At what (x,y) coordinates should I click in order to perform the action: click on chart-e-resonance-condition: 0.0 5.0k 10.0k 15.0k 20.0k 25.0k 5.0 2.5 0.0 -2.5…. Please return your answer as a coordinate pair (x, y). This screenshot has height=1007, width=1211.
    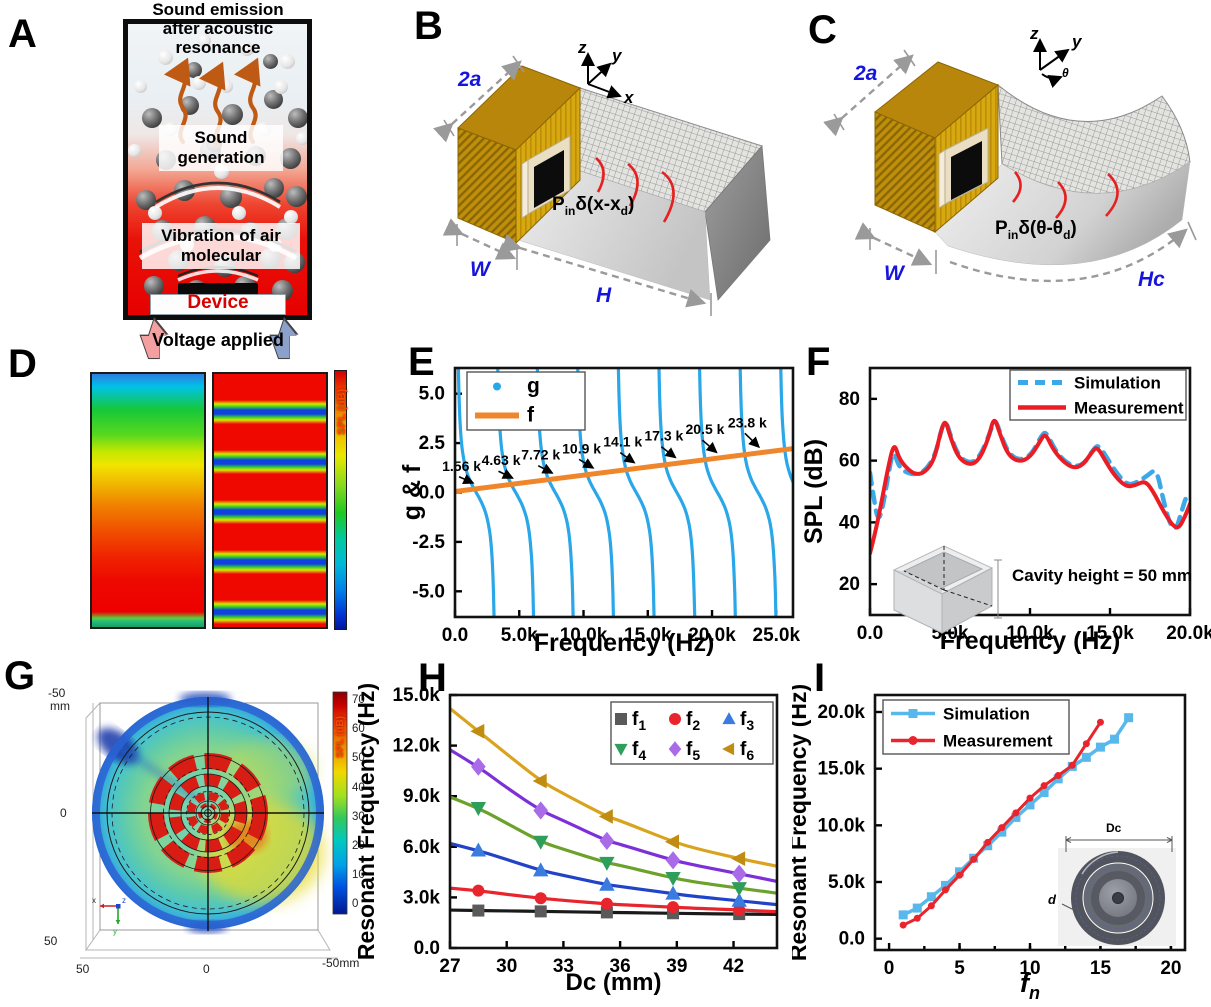
    Looking at the image, I should click on (600, 497).